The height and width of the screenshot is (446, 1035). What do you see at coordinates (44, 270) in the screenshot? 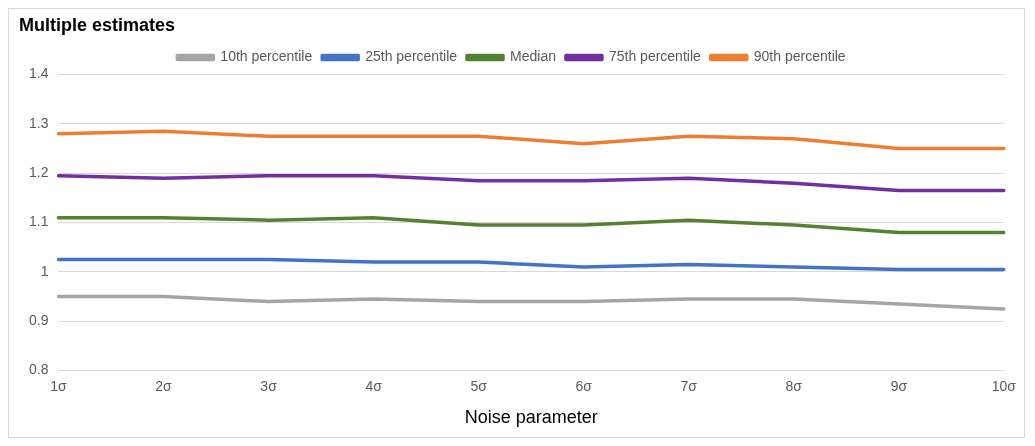
I see `y-tick-label: 1` at bounding box center [44, 270].